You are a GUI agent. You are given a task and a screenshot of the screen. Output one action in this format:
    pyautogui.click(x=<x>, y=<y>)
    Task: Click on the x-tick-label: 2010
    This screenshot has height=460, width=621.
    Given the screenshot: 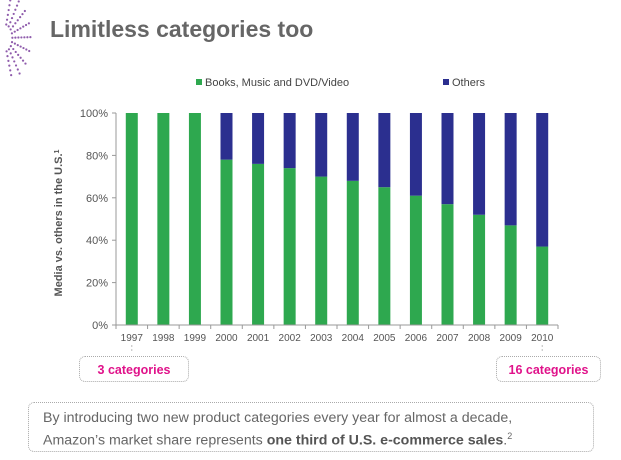 What is the action you would take?
    pyautogui.click(x=542, y=338)
    